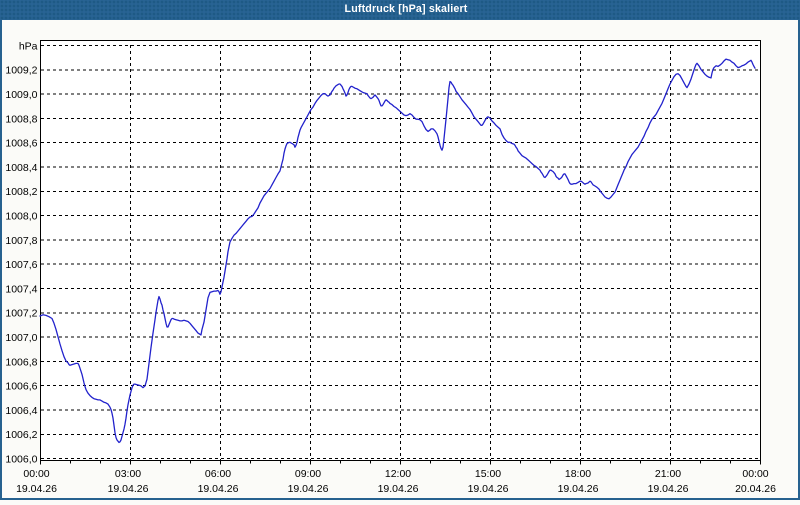 This screenshot has width=800, height=505. What do you see at coordinates (21, 362) in the screenshot?
I see `svg-text: 1006,8` at bounding box center [21, 362].